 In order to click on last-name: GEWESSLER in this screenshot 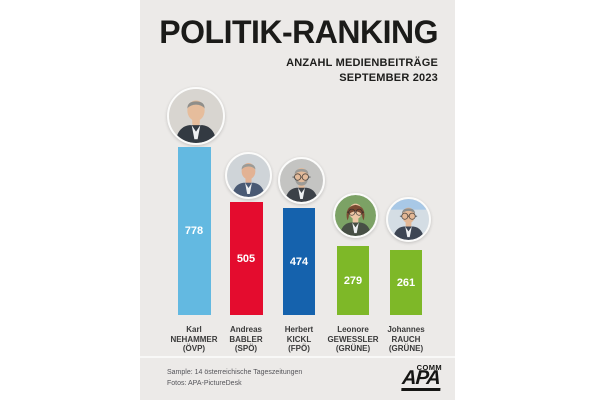, I will do `click(353, 339)`.